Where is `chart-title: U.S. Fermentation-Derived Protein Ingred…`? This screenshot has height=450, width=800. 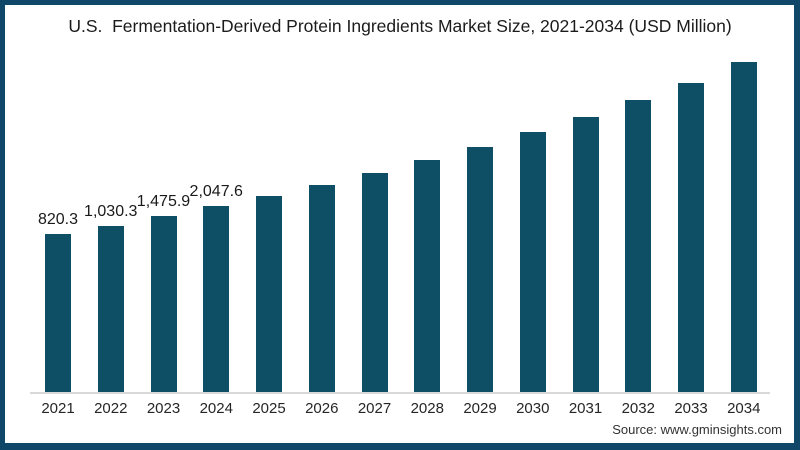 chart-title: U.S. Fermentation-Derived Protein Ingred… is located at coordinates (400, 26).